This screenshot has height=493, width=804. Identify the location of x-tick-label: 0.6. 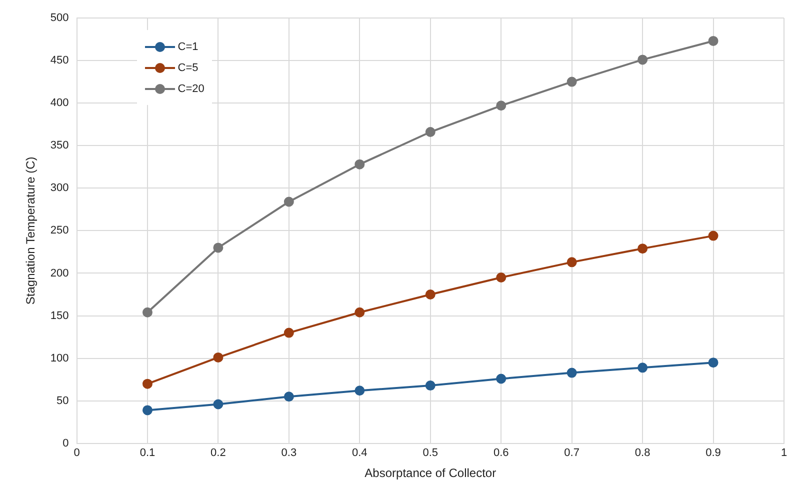
(501, 453).